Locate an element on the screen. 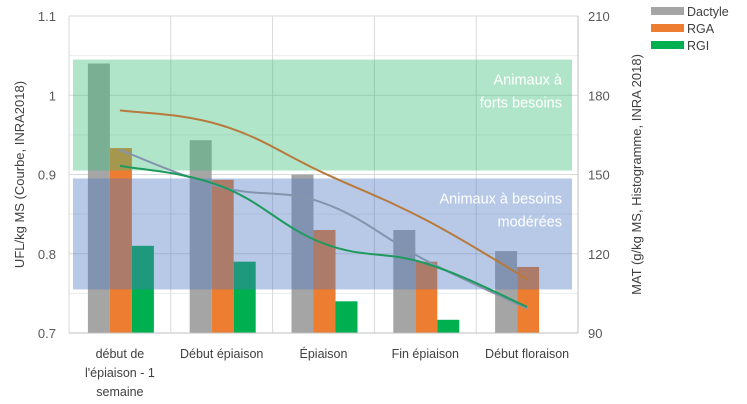 The width and height of the screenshot is (747, 404). x-tick-label: Épiaison is located at coordinates (324, 353).